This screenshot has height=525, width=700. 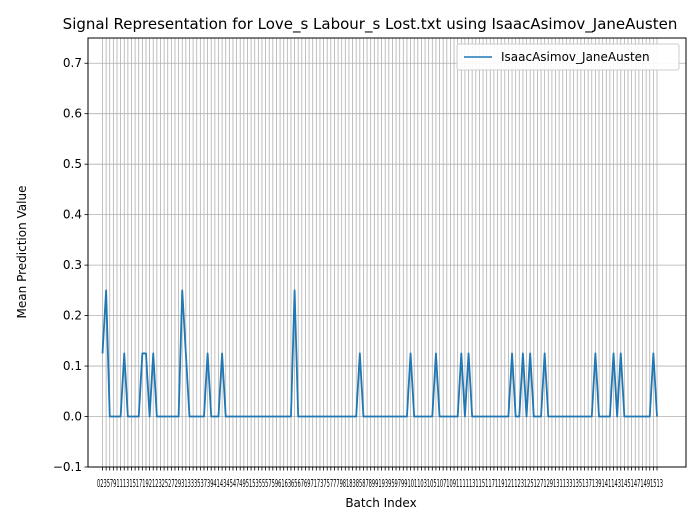 What do you see at coordinates (72, 164) in the screenshot?
I see `y-tick-label: 0.5` at bounding box center [72, 164].